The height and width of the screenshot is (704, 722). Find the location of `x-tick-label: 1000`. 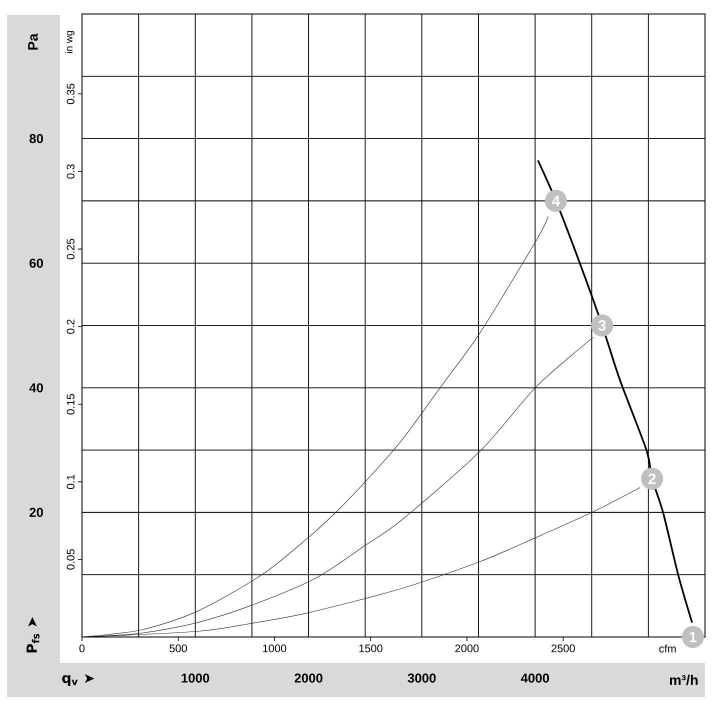

x-tick-label: 1000 is located at coordinates (196, 678).